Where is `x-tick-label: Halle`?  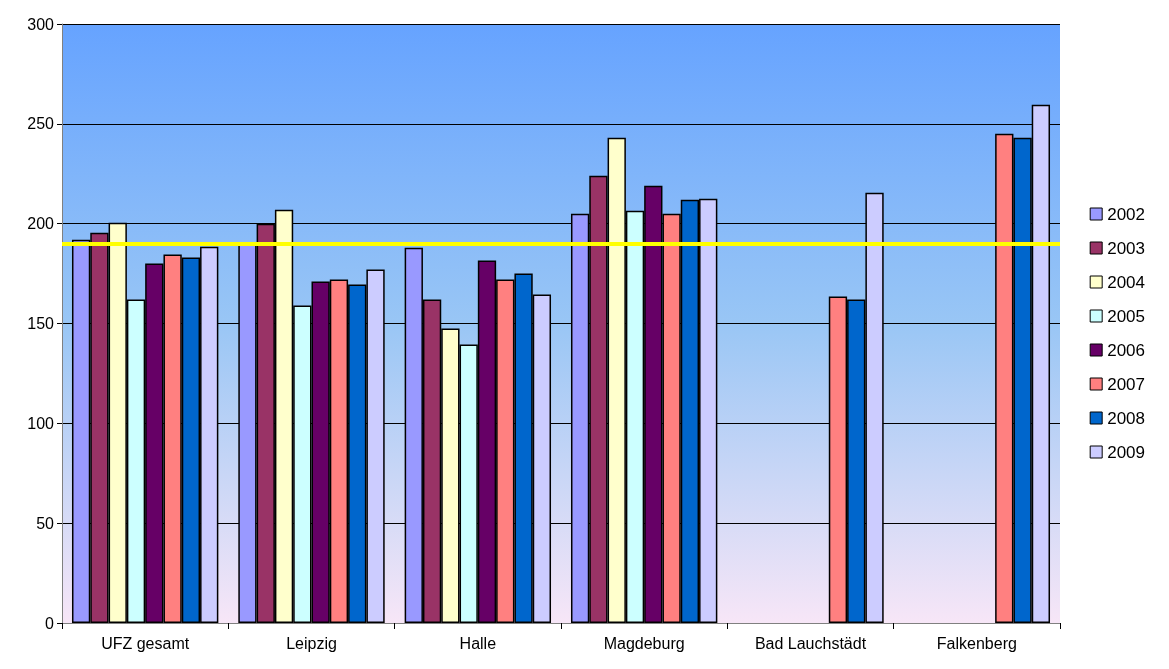 x-tick-label: Halle is located at coordinates (478, 643).